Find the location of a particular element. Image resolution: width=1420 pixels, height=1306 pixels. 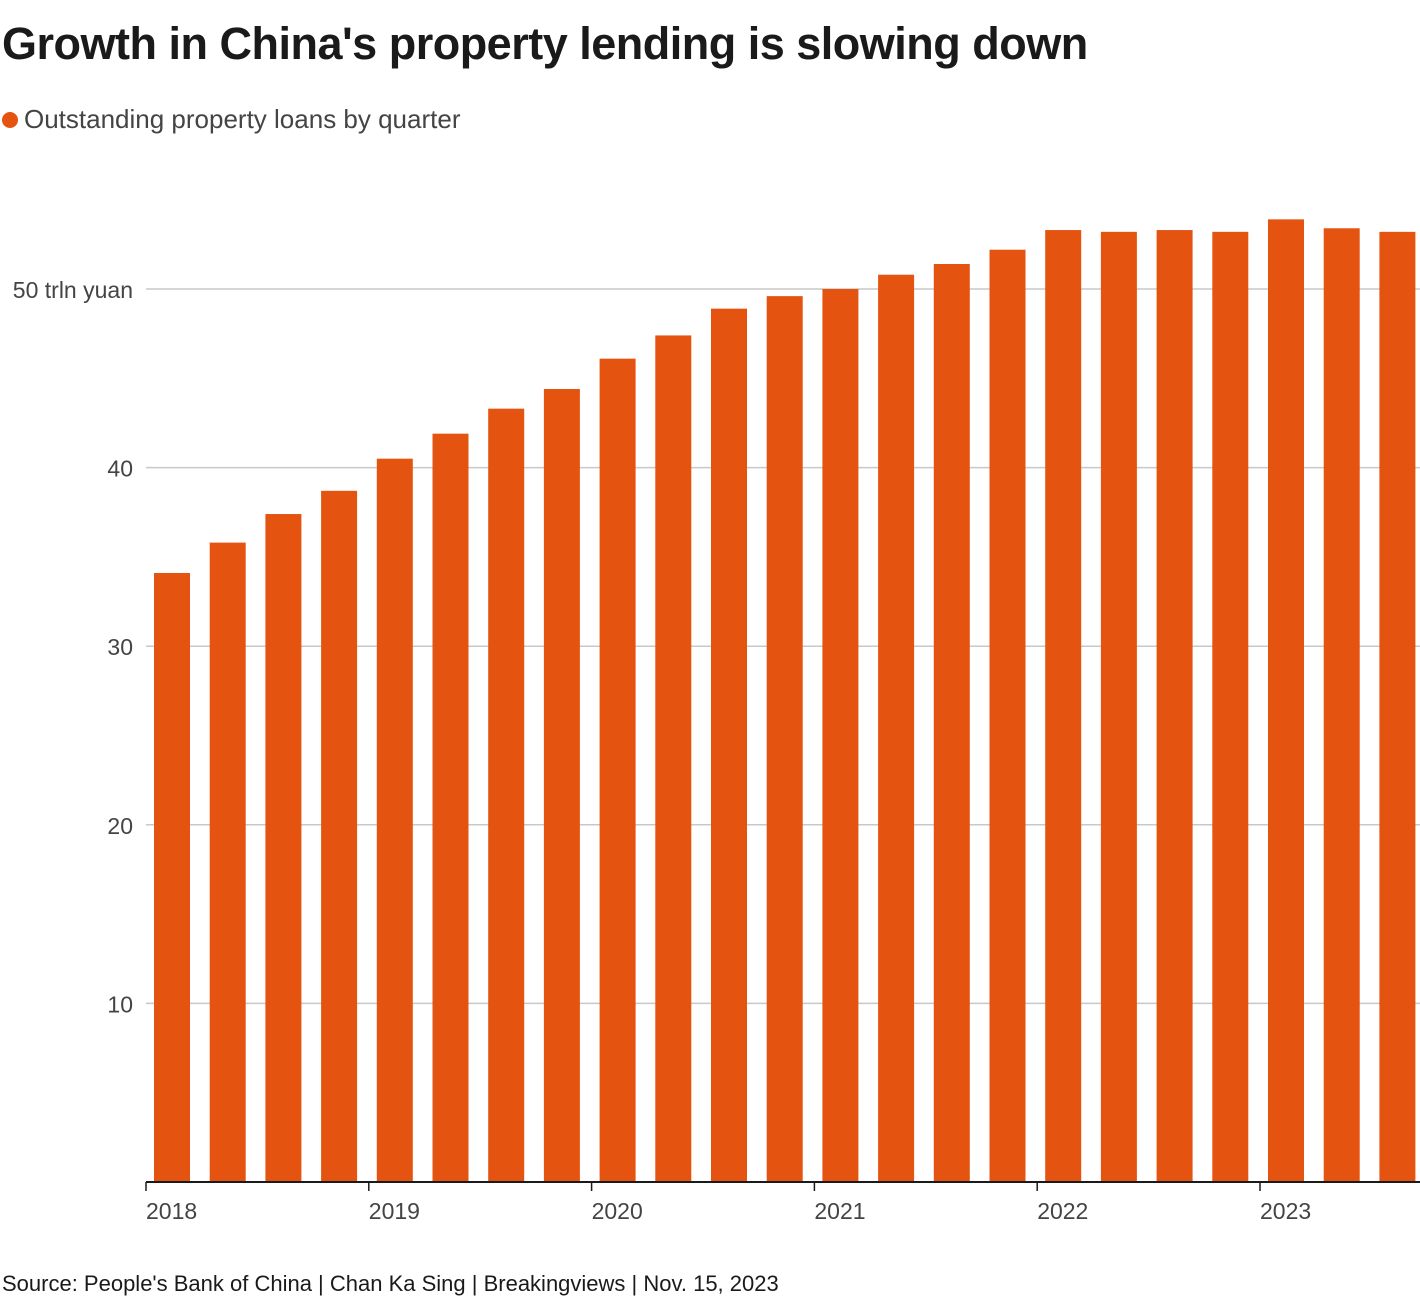

x-tick-label: 2022 is located at coordinates (1062, 1211).